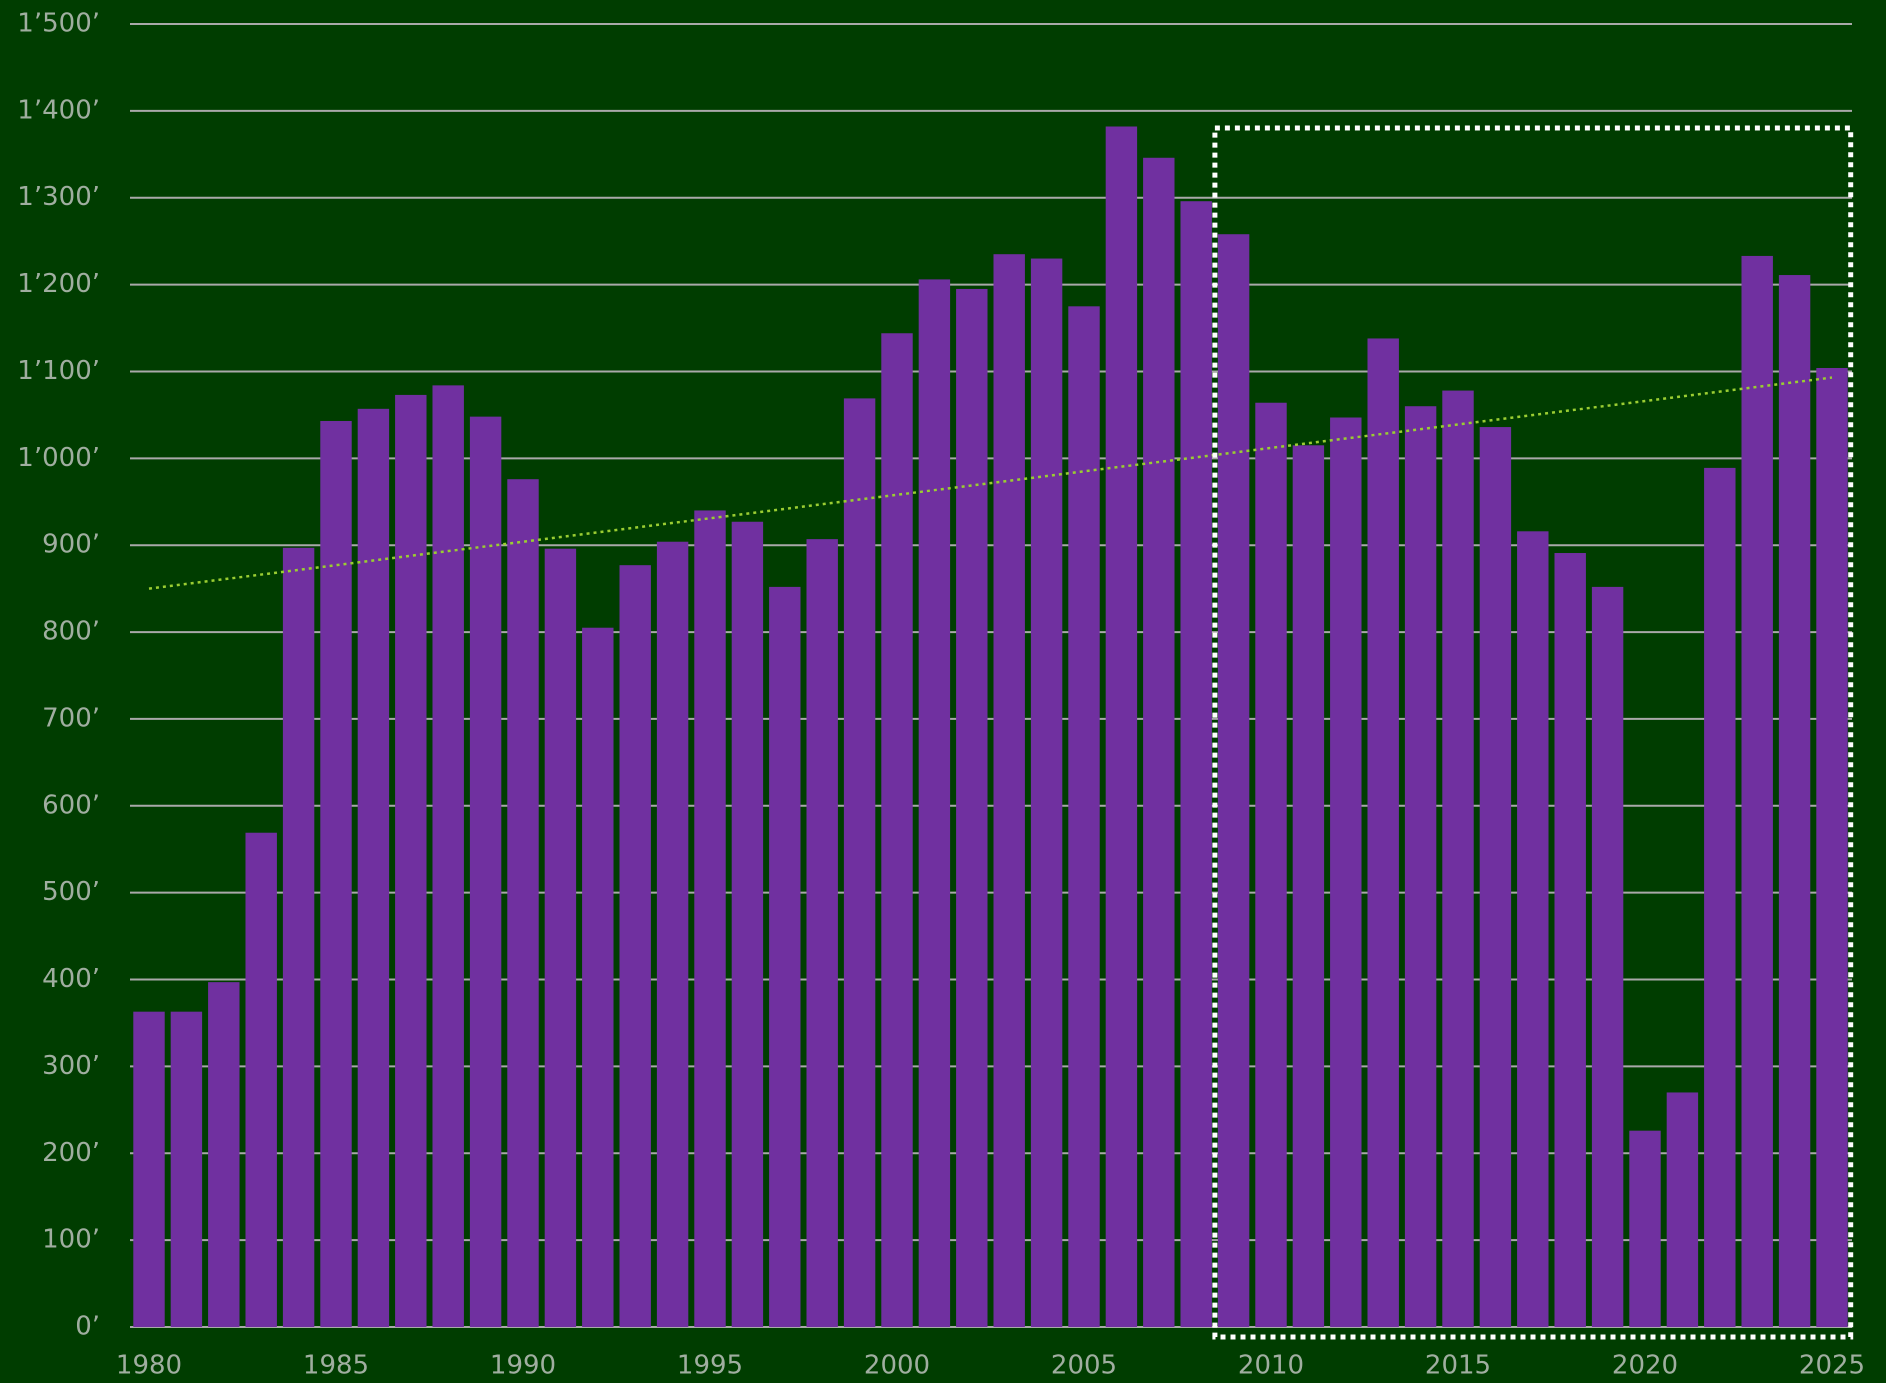 The image size is (1886, 1383). What do you see at coordinates (71, 718) in the screenshot?
I see `y-tick-label: 700’` at bounding box center [71, 718].